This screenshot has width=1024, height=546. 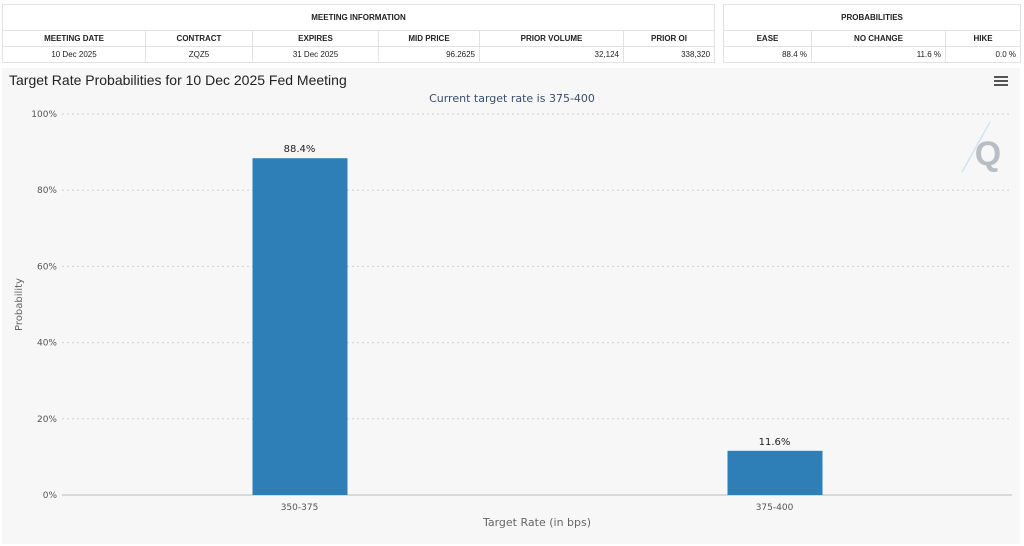 I want to click on col-header: MID PRICE, so click(x=429, y=38).